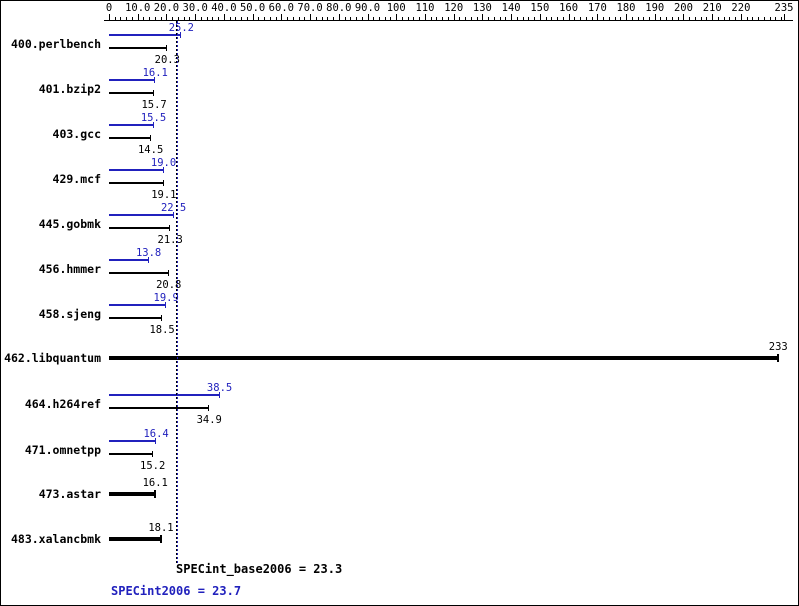 Image resolution: width=799 pixels, height=606 pixels. Describe the element at coordinates (683, 8) in the screenshot. I see `axis-tick-label: 200` at that location.